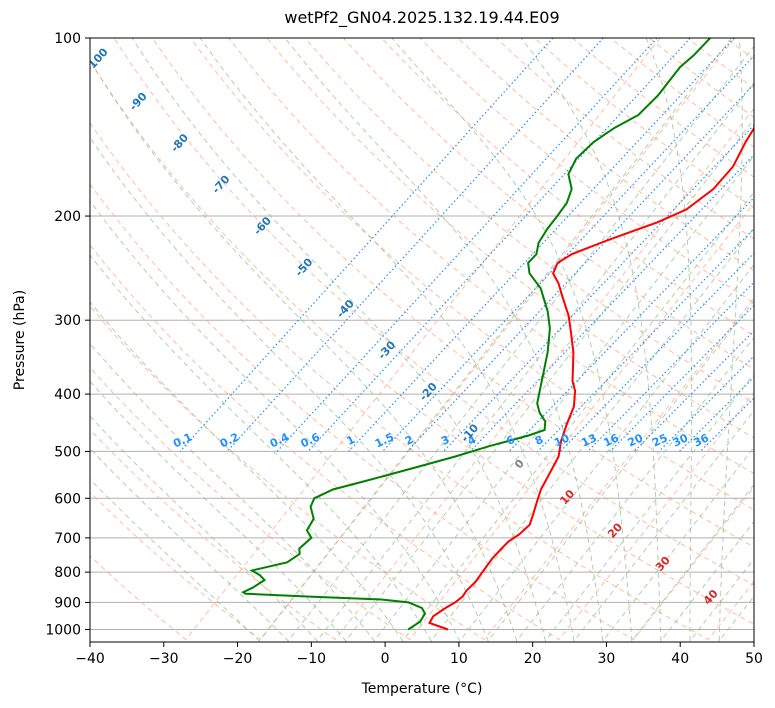 The width and height of the screenshot is (775, 708). What do you see at coordinates (138, 102) in the screenshot?
I see `isotherm-label: -90` at bounding box center [138, 102].